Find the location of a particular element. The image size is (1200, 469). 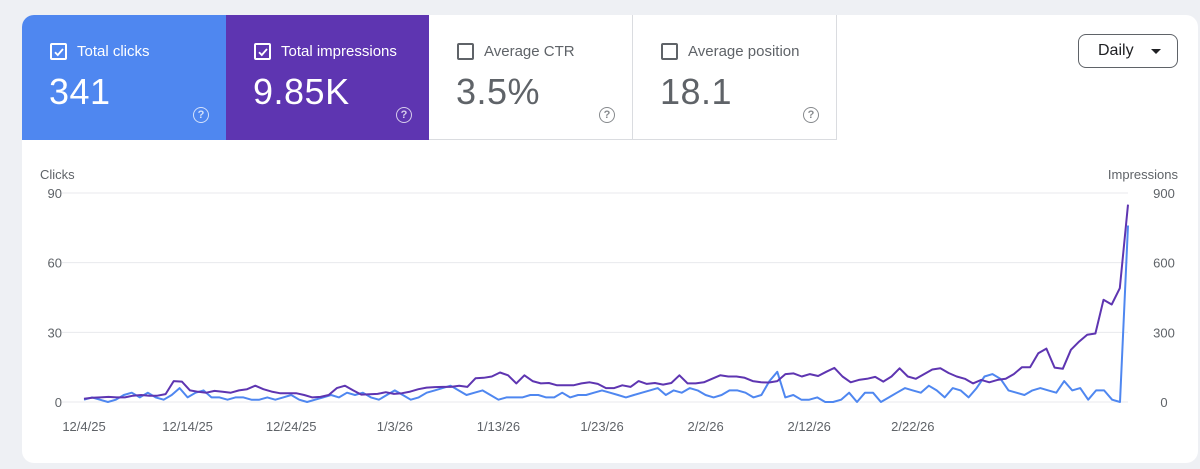

x-tick-label: 1/23/26 is located at coordinates (601, 426).